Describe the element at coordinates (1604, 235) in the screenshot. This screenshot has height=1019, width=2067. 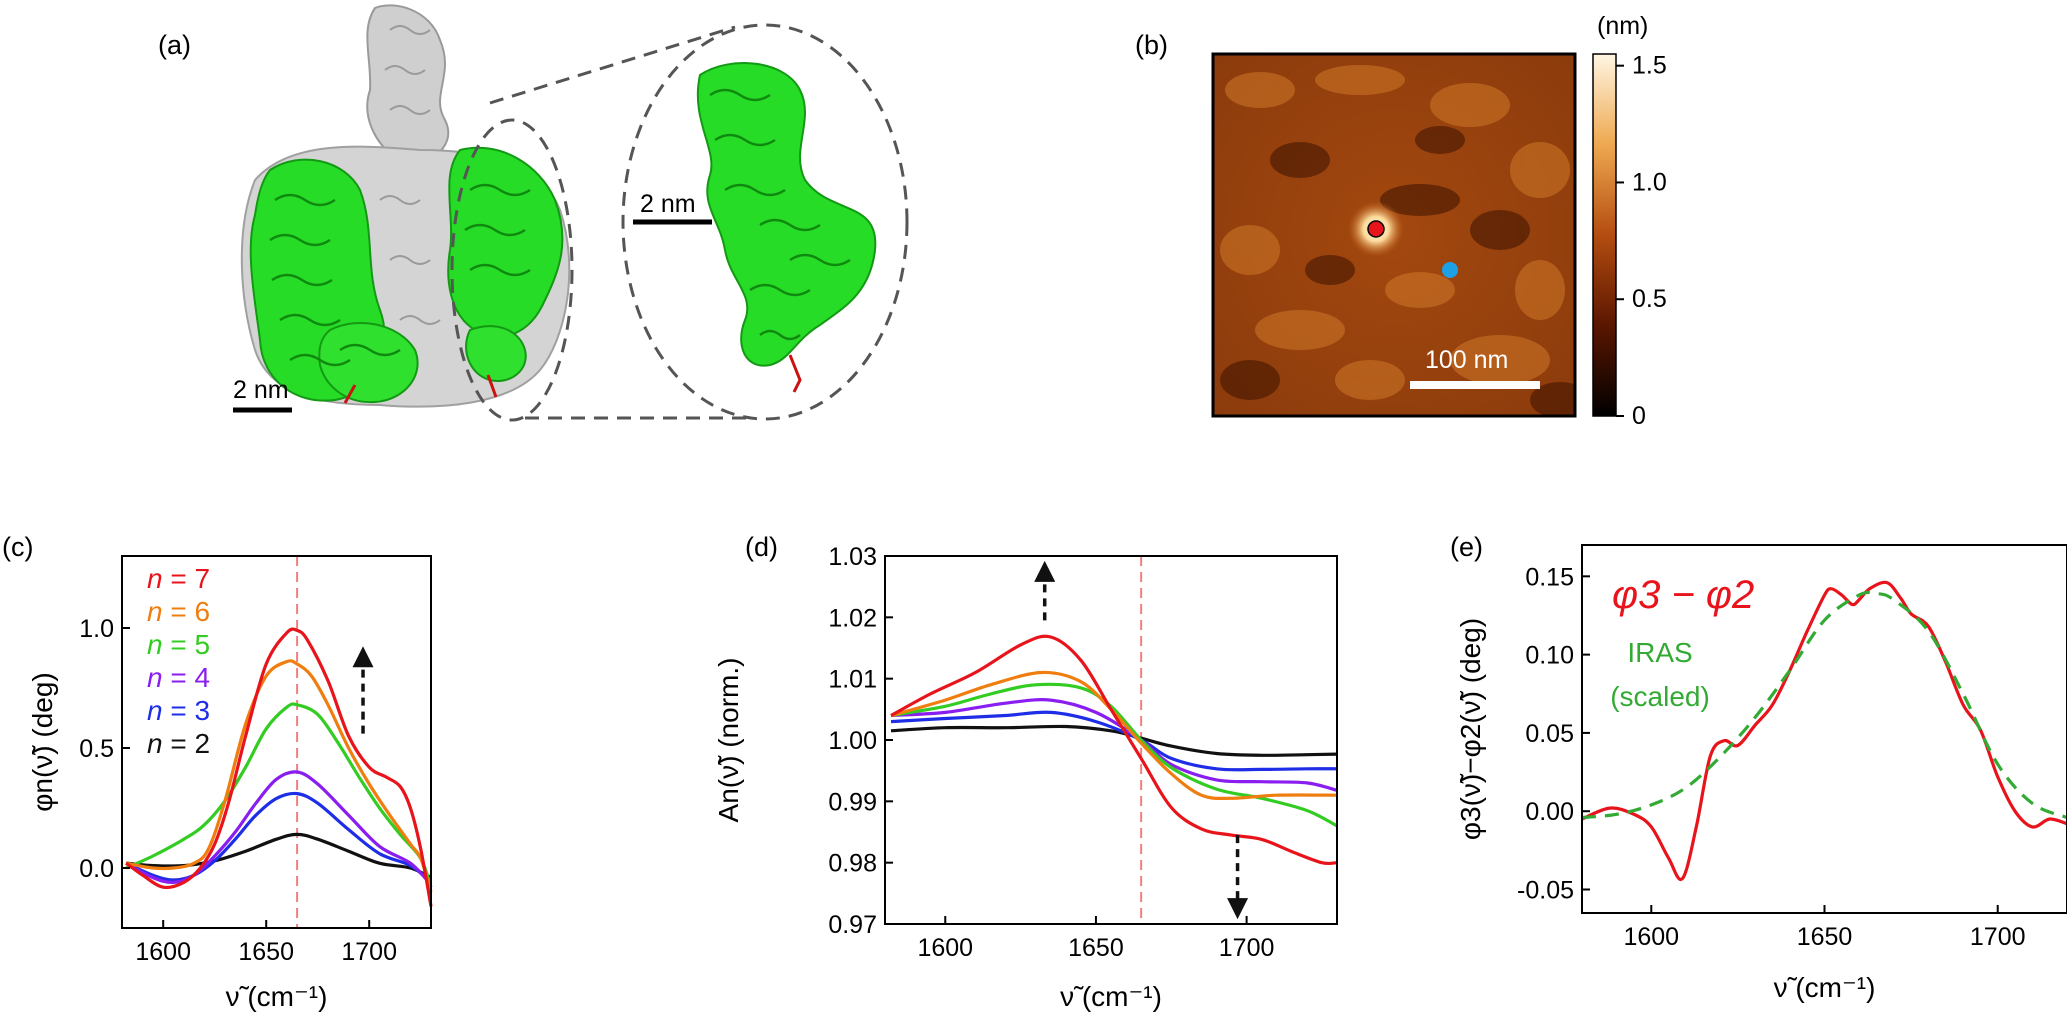
I see `colorbar` at that location.